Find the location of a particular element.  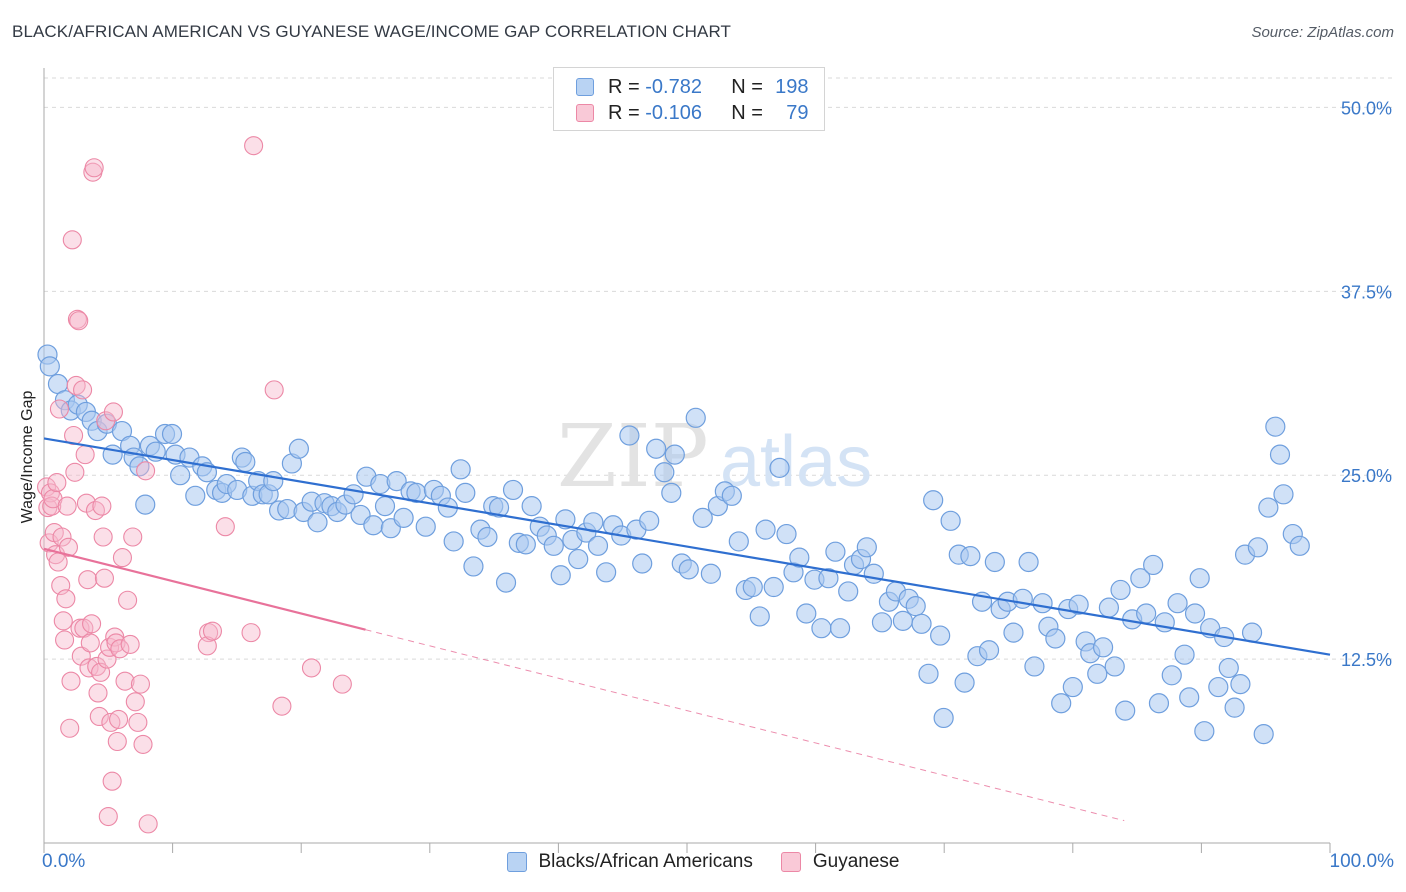

r-value: -0.782 is located at coordinates (673, 86).